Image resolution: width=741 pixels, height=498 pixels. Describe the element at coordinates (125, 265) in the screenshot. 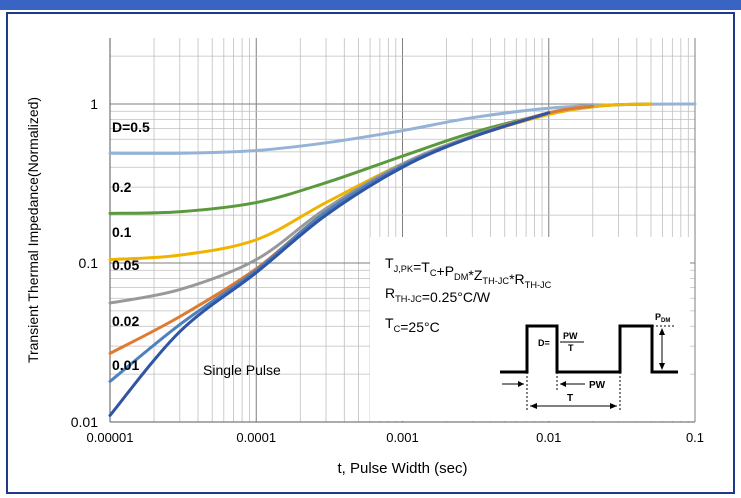

I see `curve-label: 0.05` at that location.